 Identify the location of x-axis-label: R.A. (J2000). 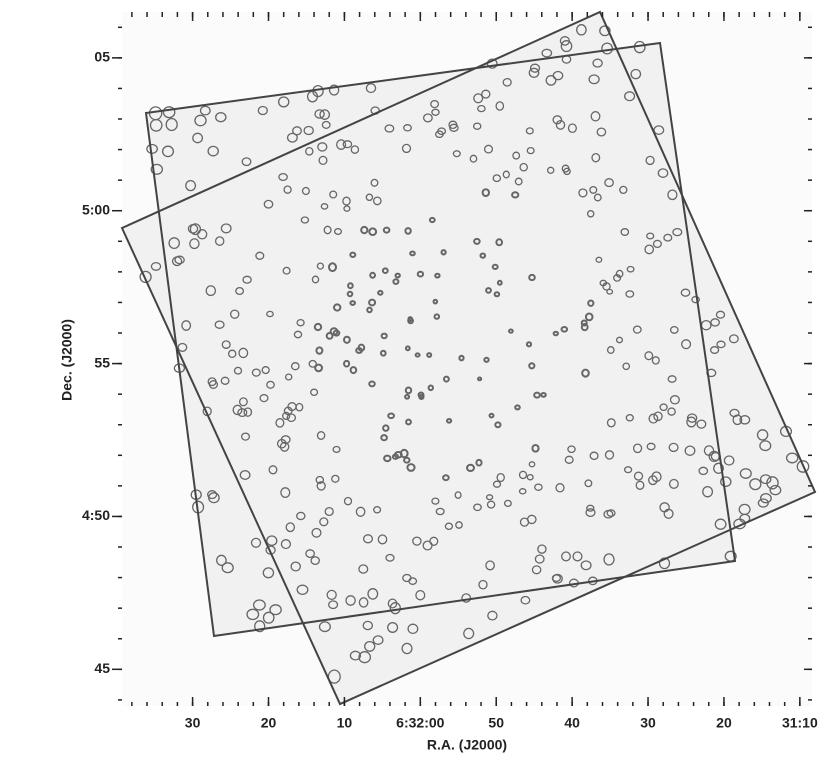
(467, 745).